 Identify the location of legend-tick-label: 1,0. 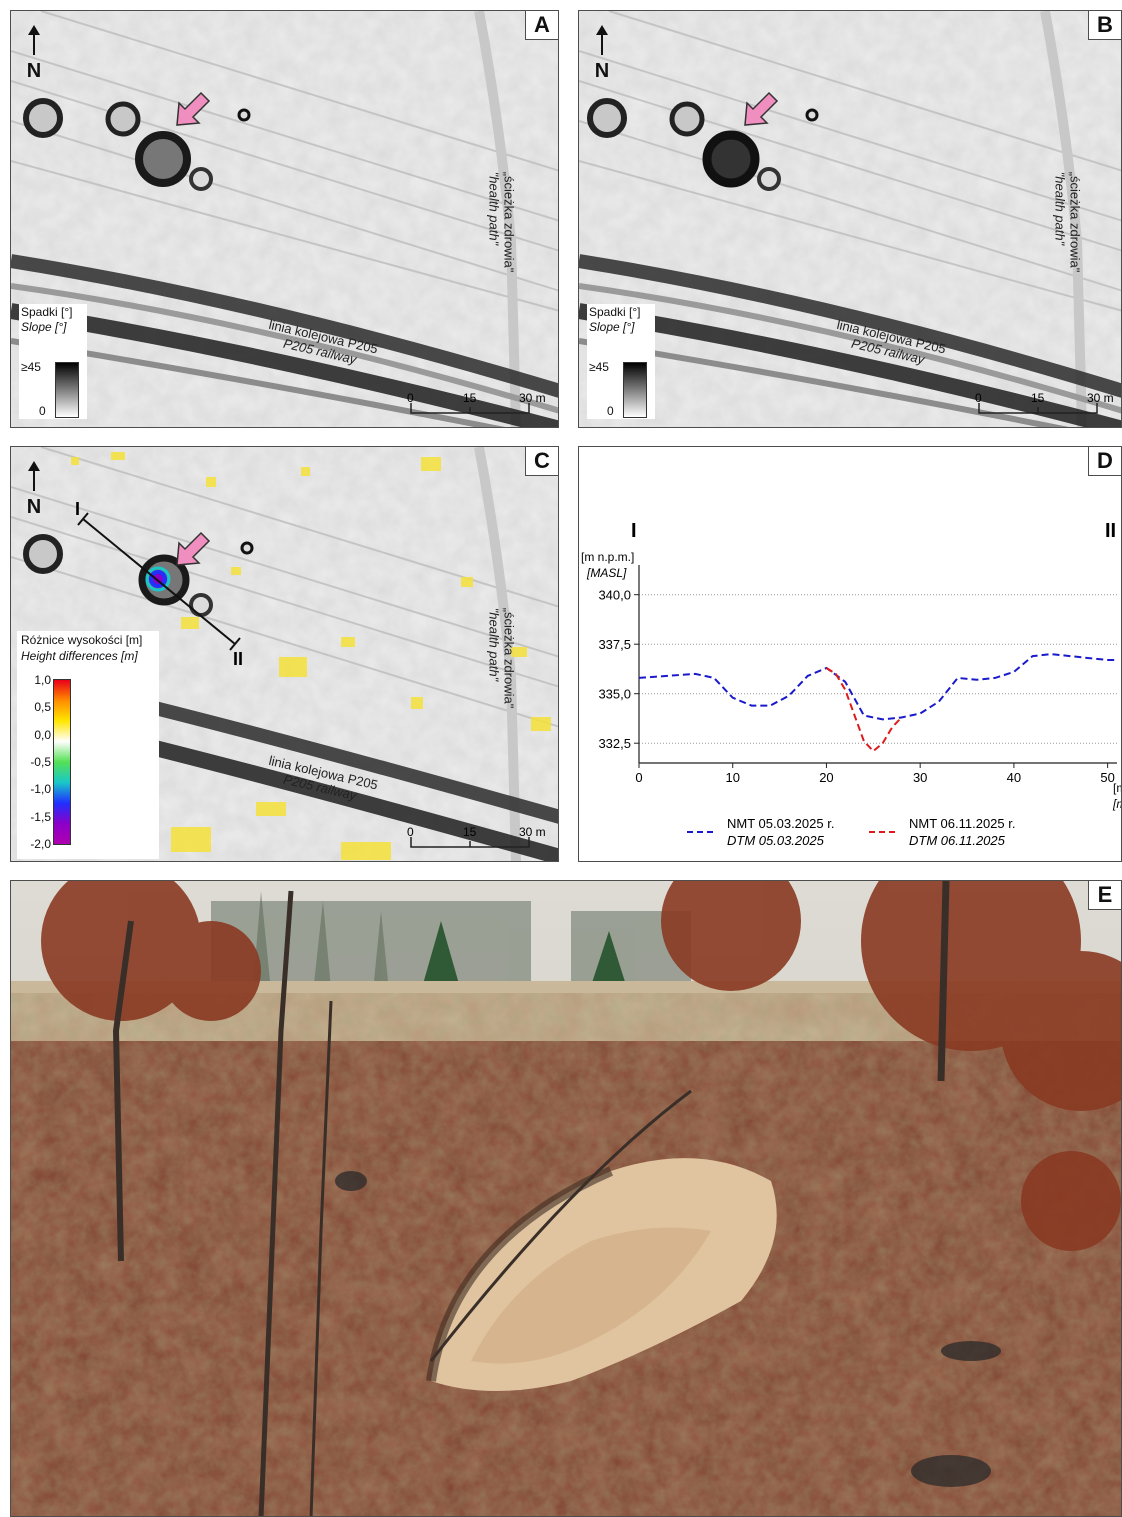
(42, 680).